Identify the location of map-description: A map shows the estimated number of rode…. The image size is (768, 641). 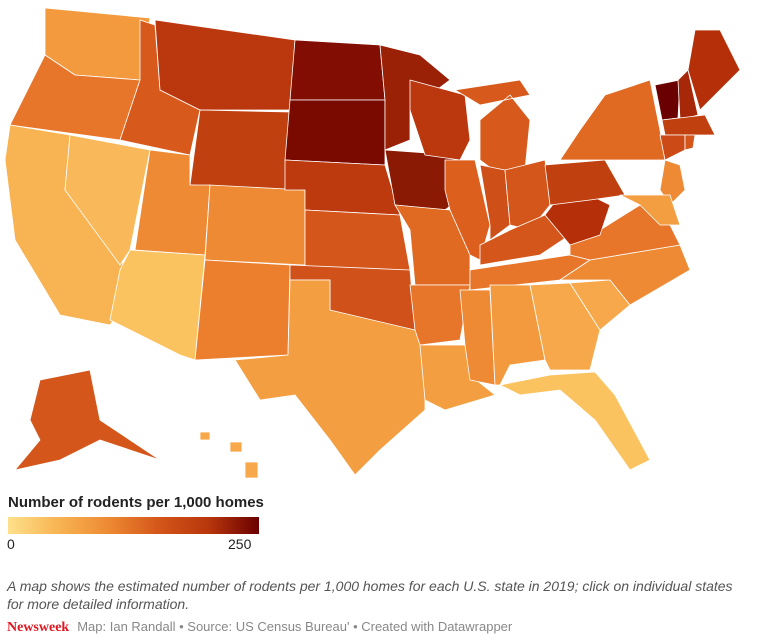
(370, 595).